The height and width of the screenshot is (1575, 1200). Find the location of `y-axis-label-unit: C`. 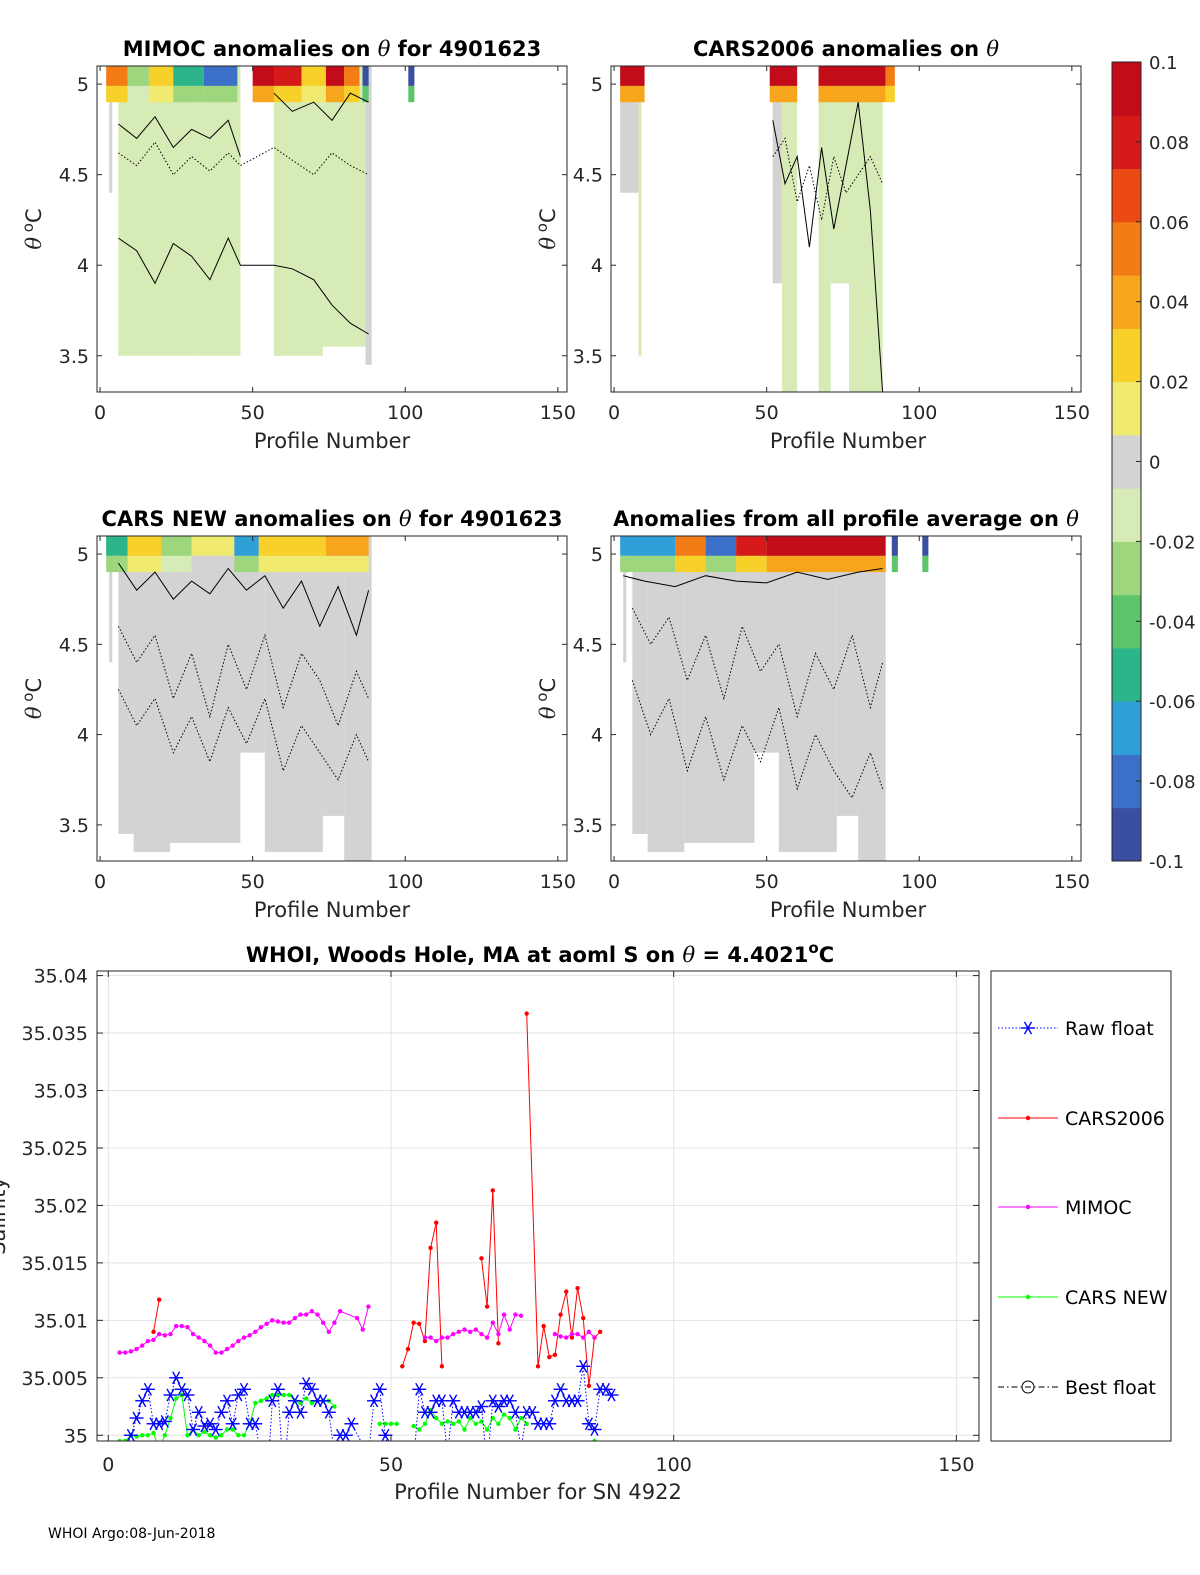

y-axis-label-unit: C is located at coordinates (34, 215).